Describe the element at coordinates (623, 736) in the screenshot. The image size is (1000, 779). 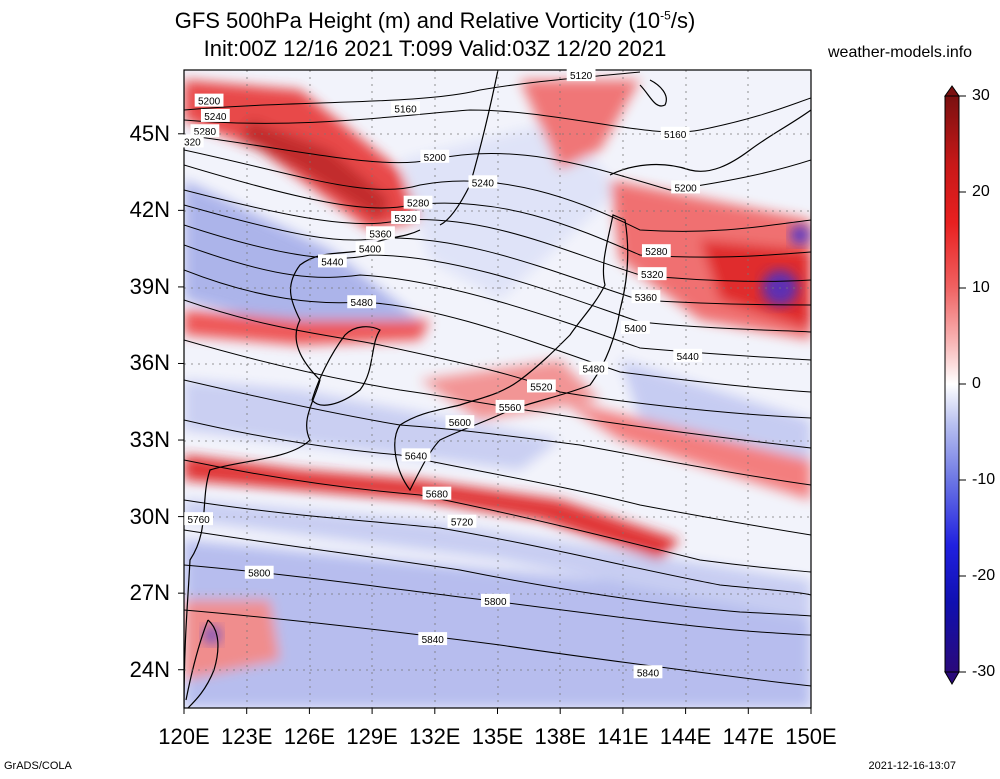
I see `lon-tick-label: 141E` at that location.